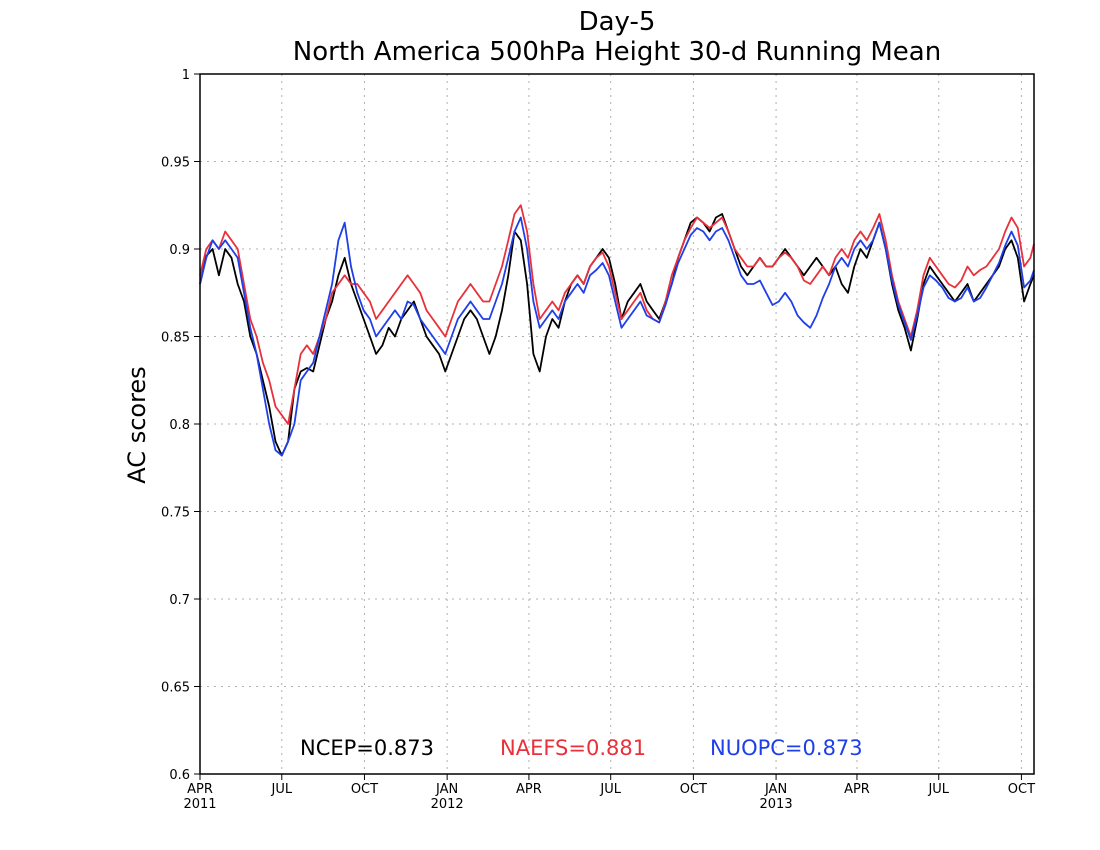 The width and height of the screenshot is (1100, 850). I want to click on y-tick-label: 0.7, so click(179, 600).